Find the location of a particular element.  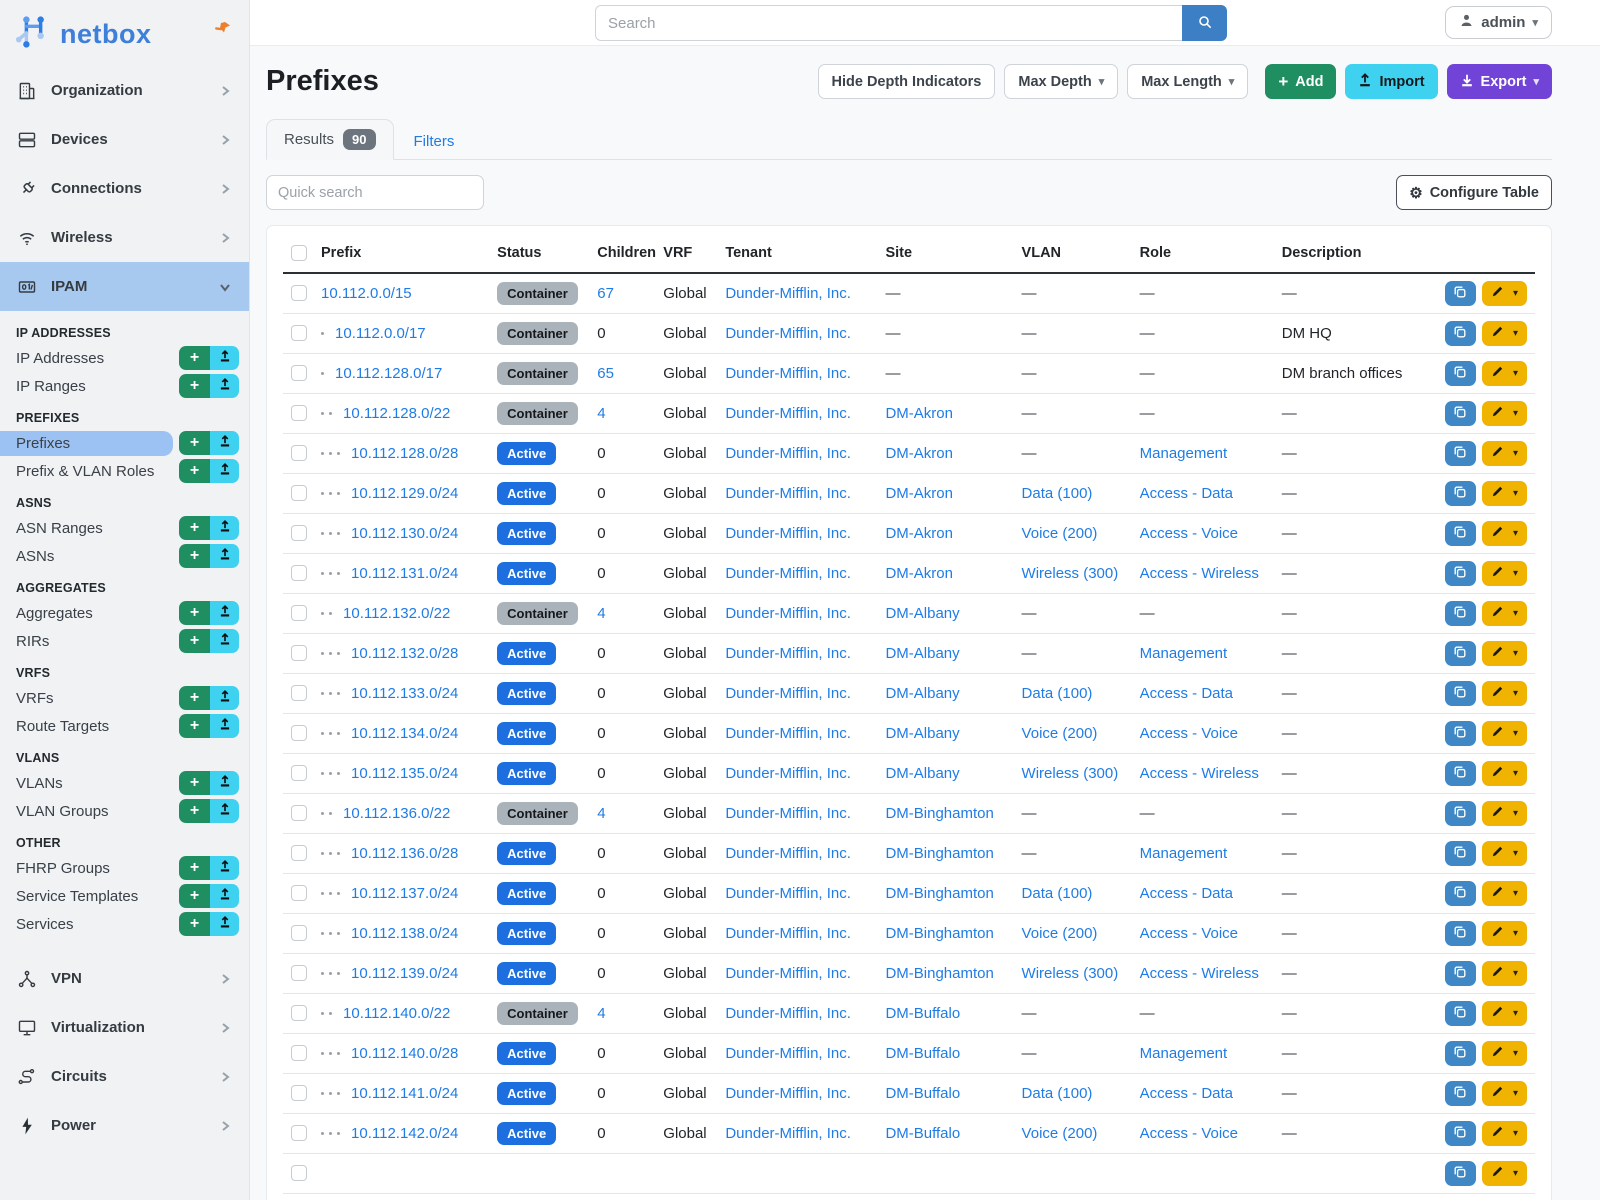

sidebar-item-aggregates: Aggregates + is located at coordinates (124, 613).